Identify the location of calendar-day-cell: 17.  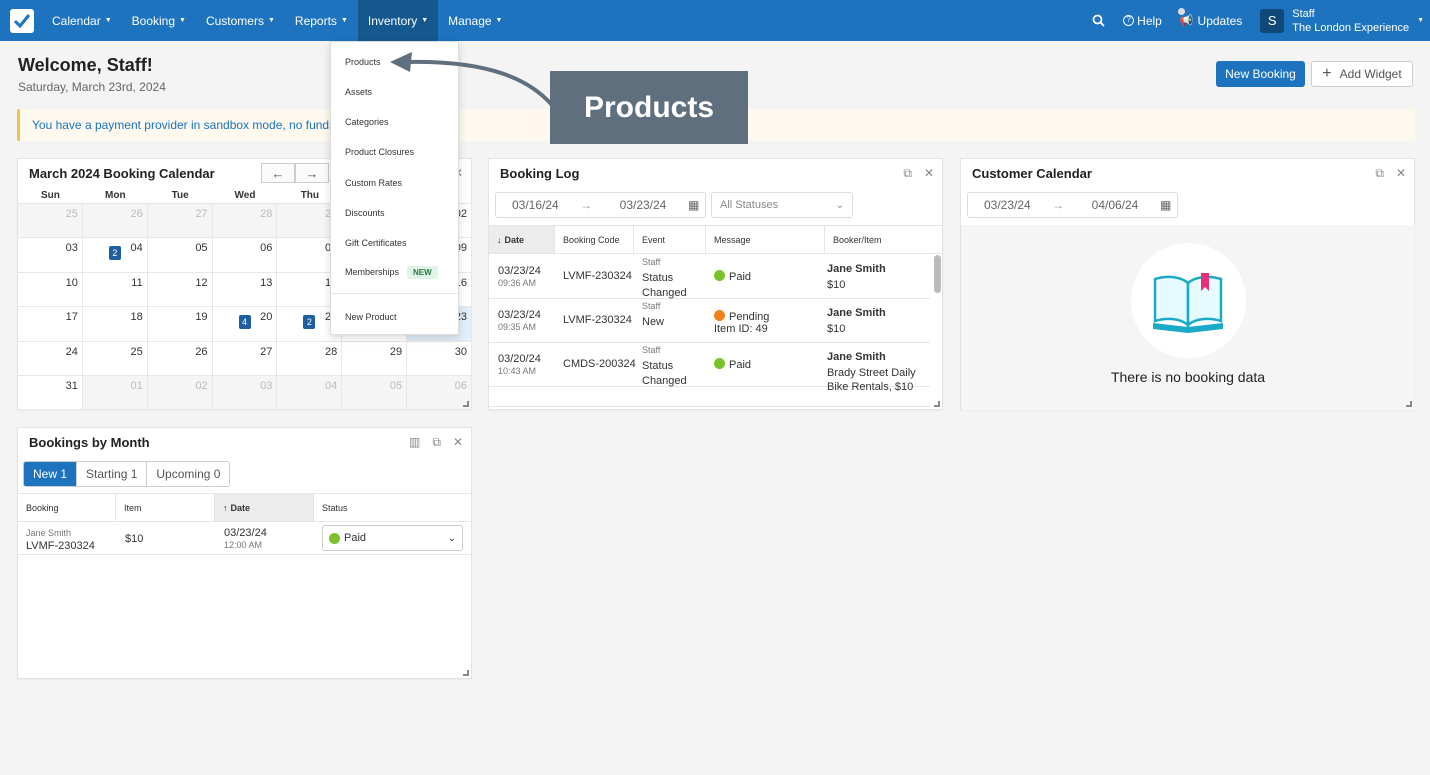
(50, 324).